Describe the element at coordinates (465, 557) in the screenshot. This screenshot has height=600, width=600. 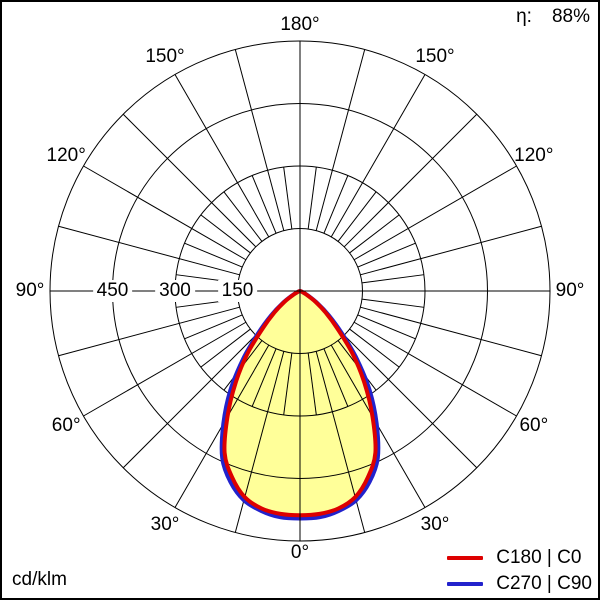
I see `legend-swatch-c0` at that location.